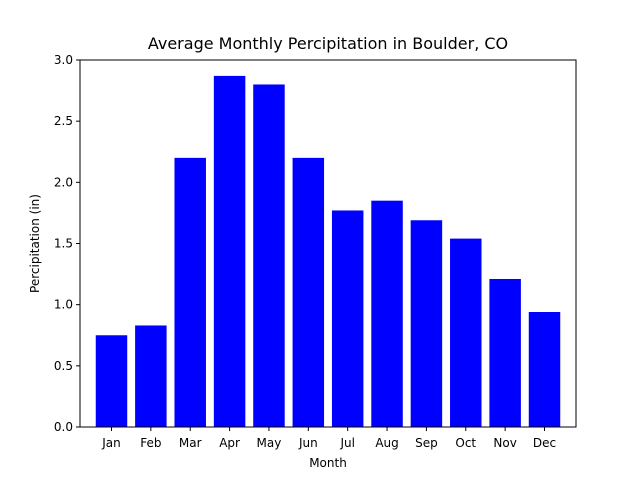 The height and width of the screenshot is (480, 640). Describe the element at coordinates (63, 427) in the screenshot. I see `y-tick-label-0: 0.0` at that location.